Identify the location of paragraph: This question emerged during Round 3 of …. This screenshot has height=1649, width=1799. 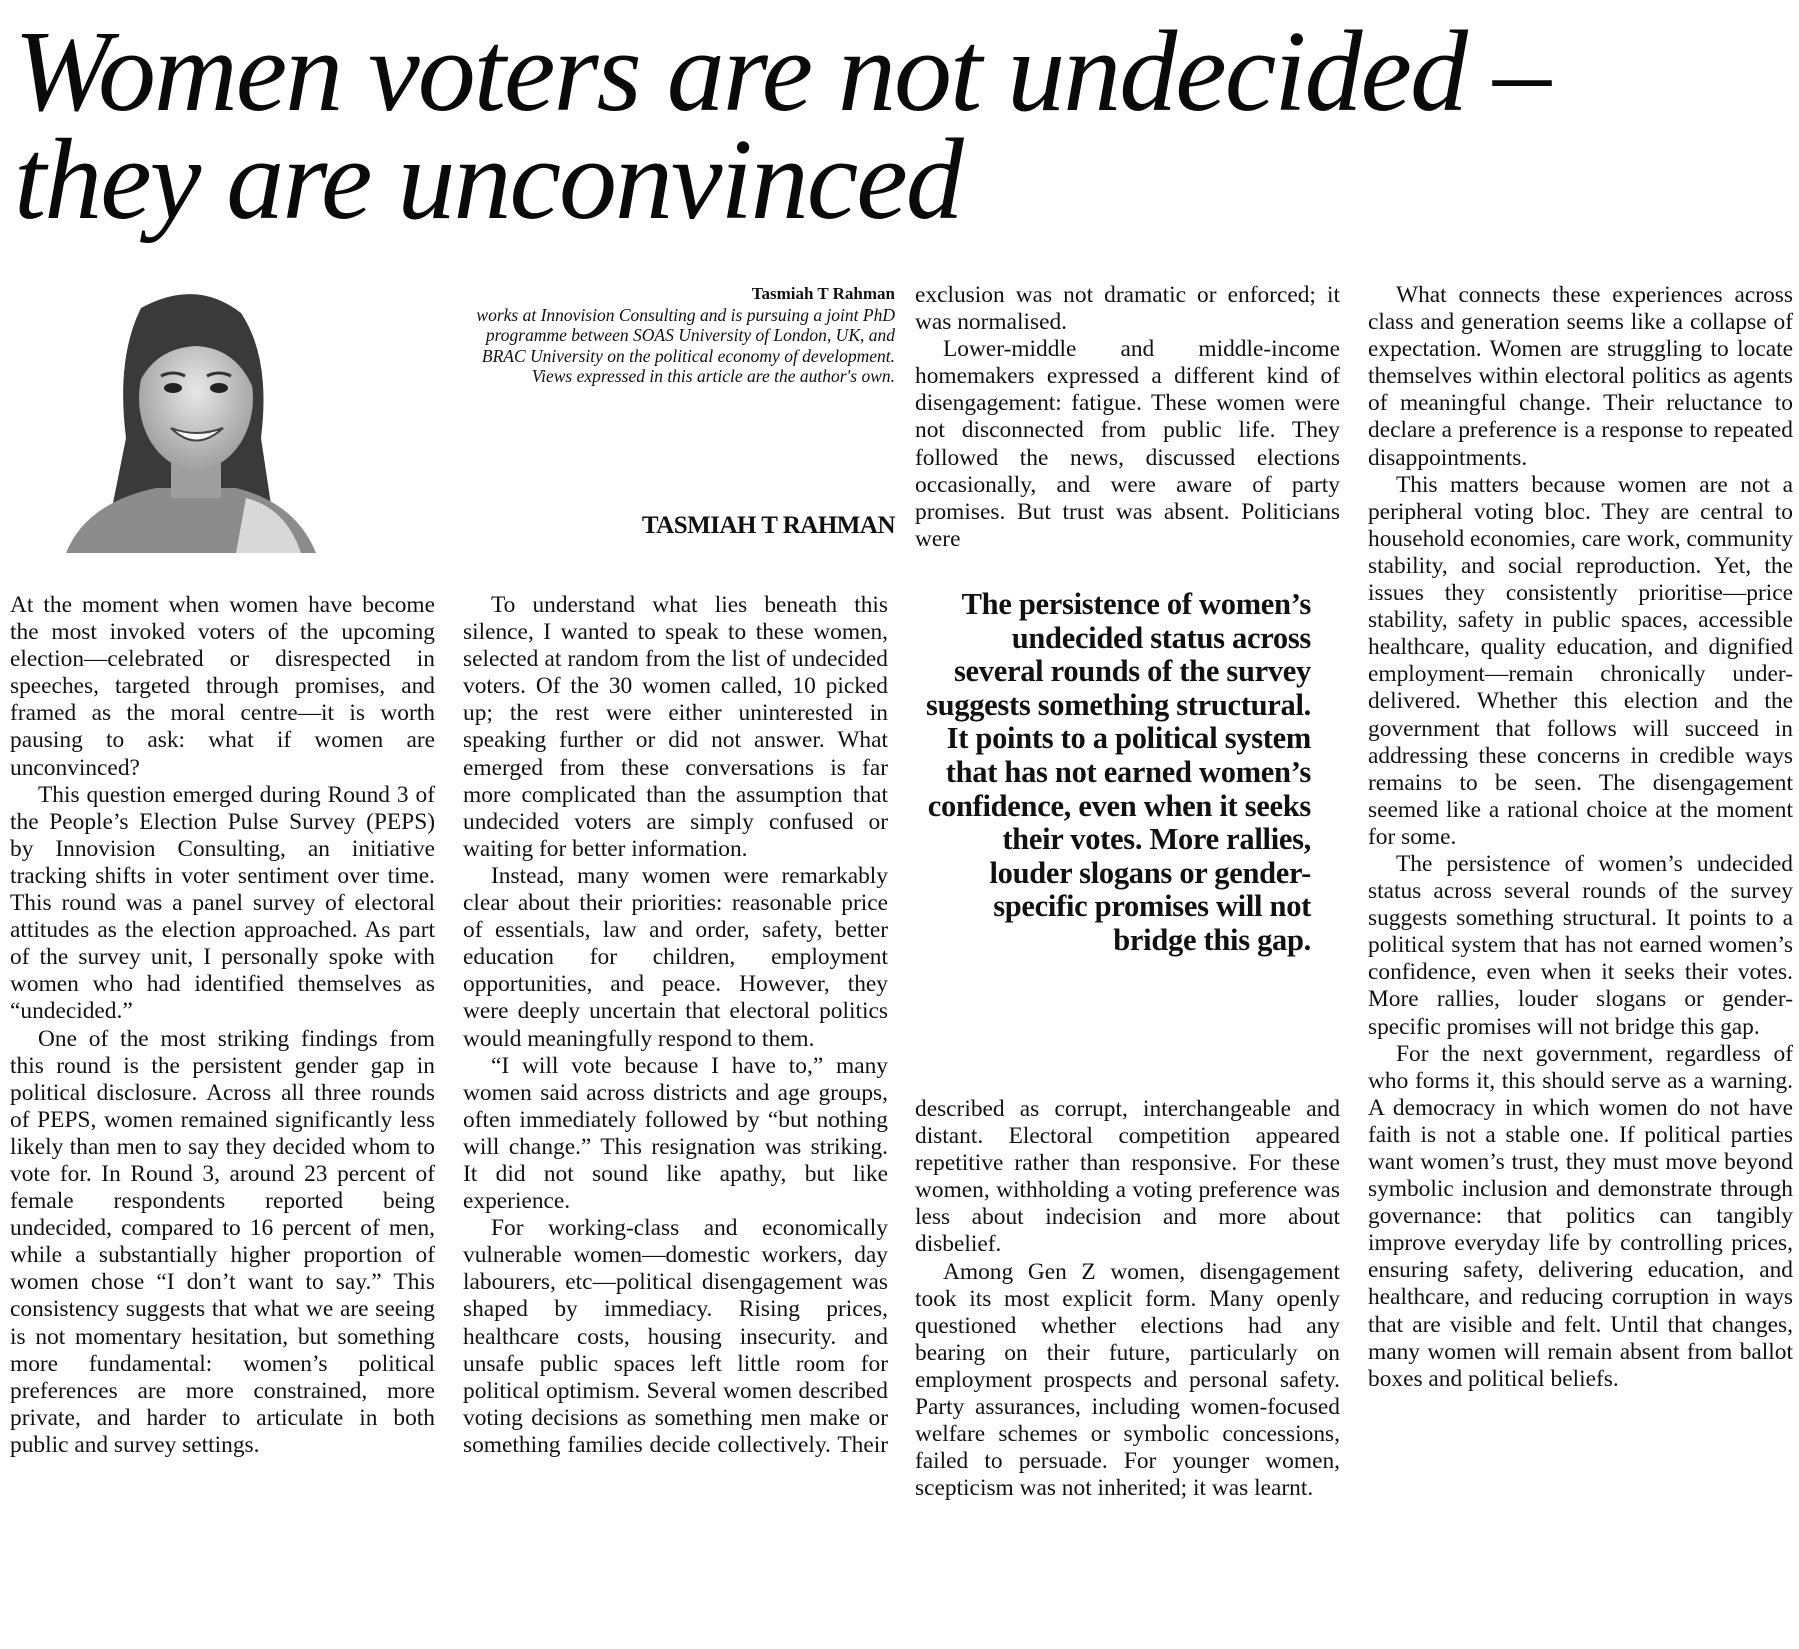
(222, 903).